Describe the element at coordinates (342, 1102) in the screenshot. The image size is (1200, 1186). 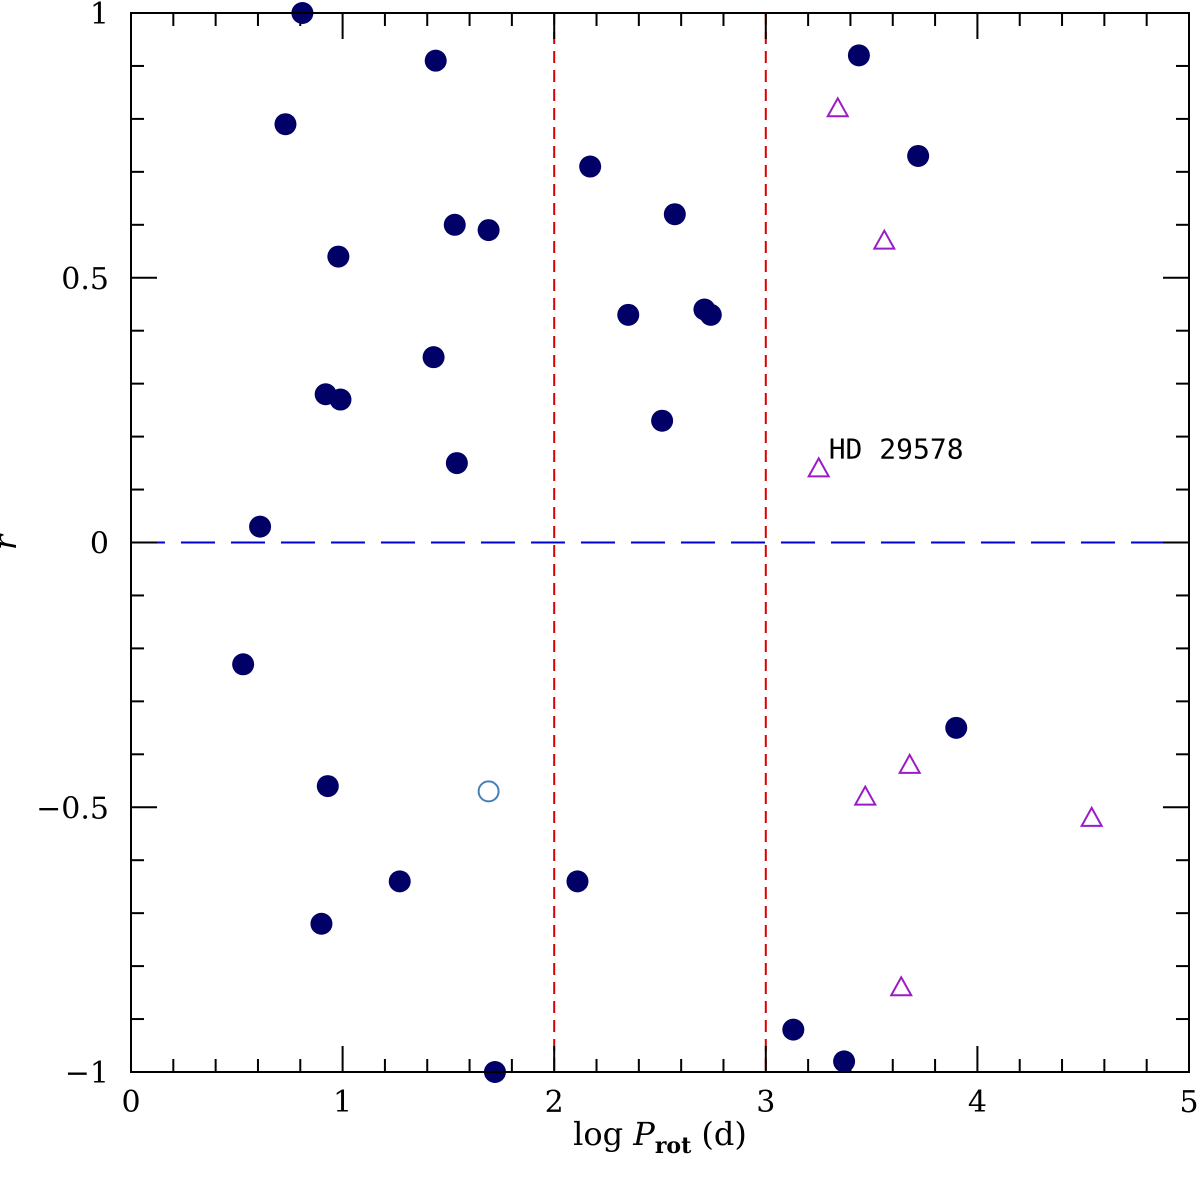
I see `x-tick-label: 1` at that location.